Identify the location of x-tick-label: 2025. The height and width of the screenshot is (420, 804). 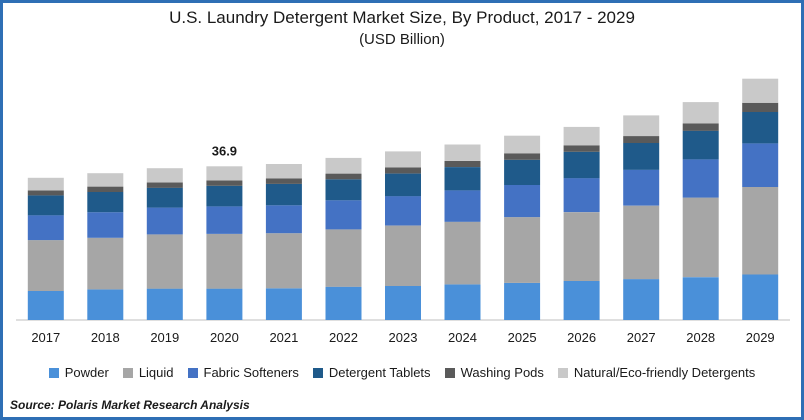
(522, 337).